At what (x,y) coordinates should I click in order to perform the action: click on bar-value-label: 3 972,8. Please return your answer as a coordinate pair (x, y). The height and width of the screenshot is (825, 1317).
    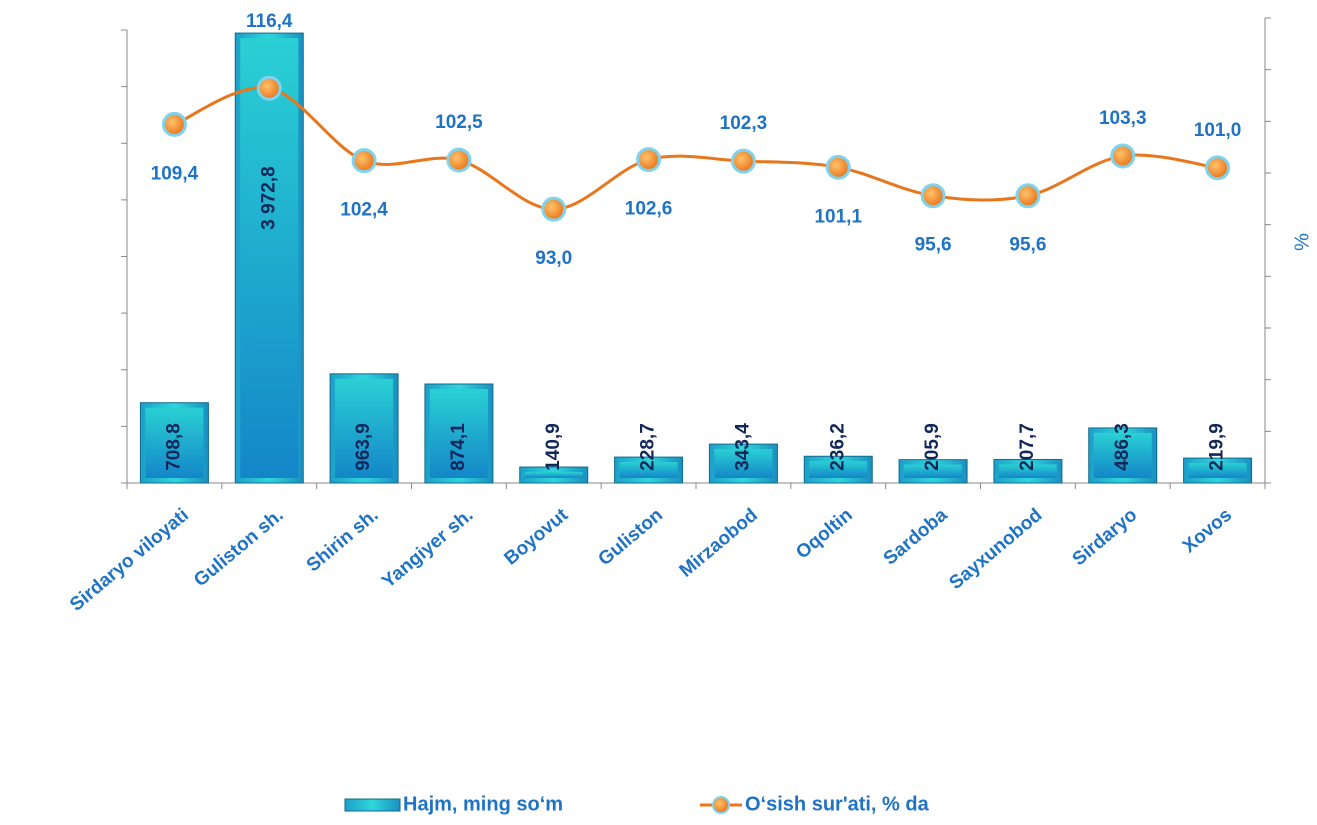
    Looking at the image, I should click on (268, 197).